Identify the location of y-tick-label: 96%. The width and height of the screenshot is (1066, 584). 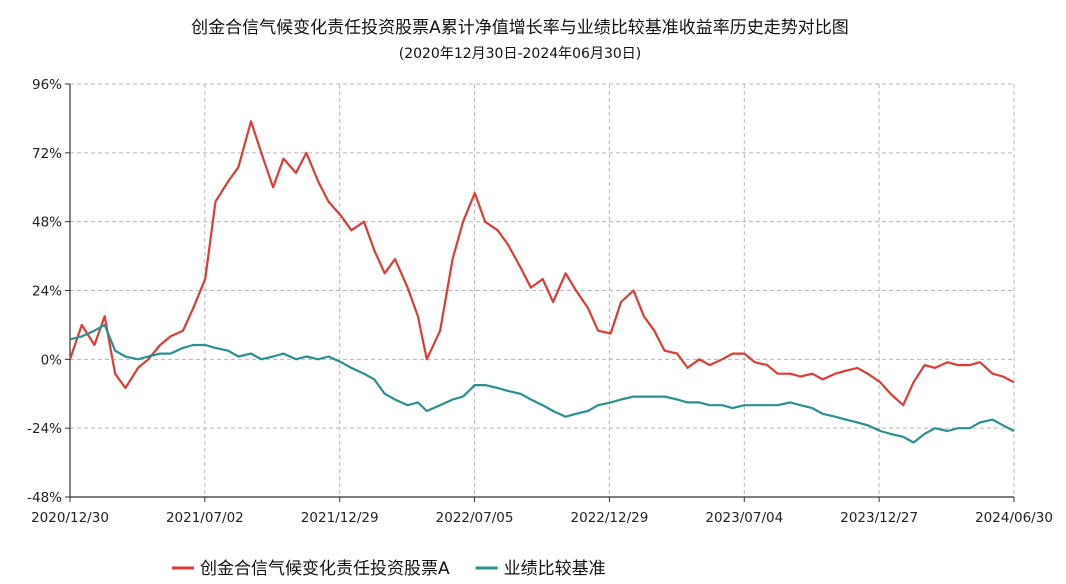
(47, 85).